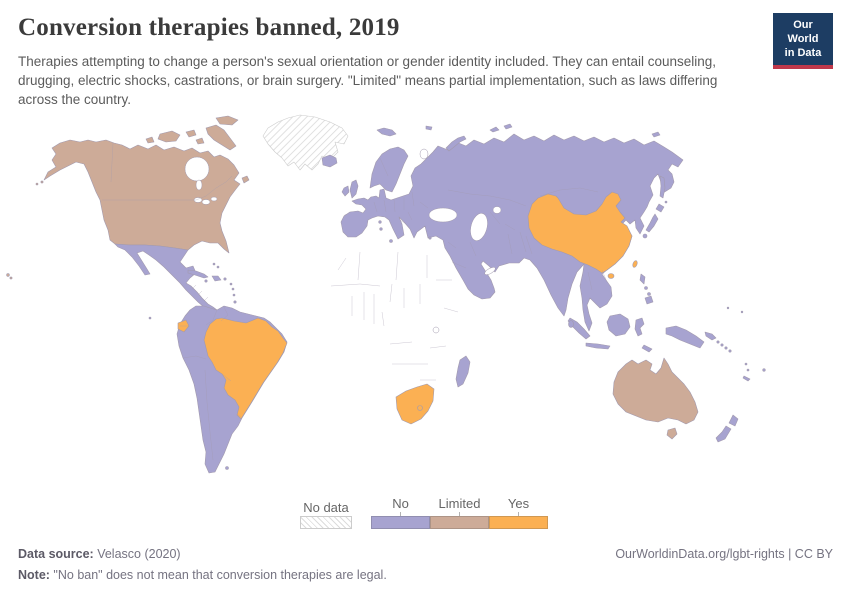 This screenshot has width=850, height=600. I want to click on black-sea, so click(443, 215).